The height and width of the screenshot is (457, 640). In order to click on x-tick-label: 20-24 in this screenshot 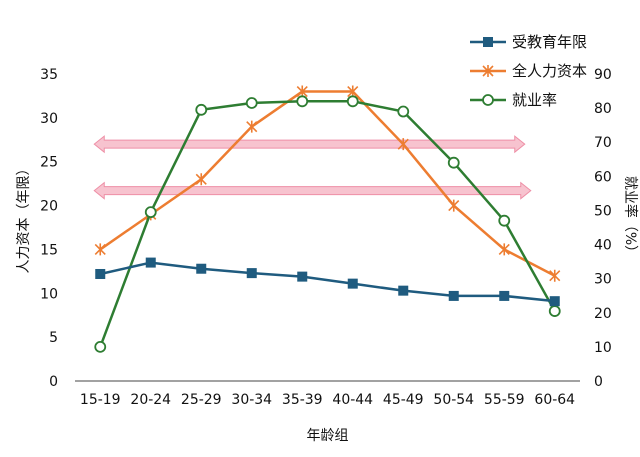, I will do `click(150, 400)`.